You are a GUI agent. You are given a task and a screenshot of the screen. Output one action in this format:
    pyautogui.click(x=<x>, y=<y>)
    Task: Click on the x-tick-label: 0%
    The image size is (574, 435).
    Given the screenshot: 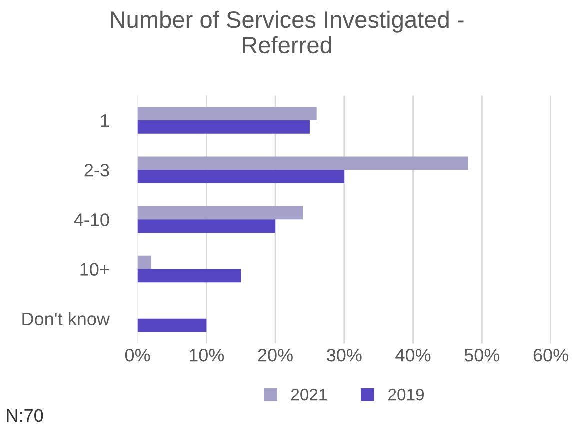 What is the action you would take?
    pyautogui.click(x=137, y=355)
    